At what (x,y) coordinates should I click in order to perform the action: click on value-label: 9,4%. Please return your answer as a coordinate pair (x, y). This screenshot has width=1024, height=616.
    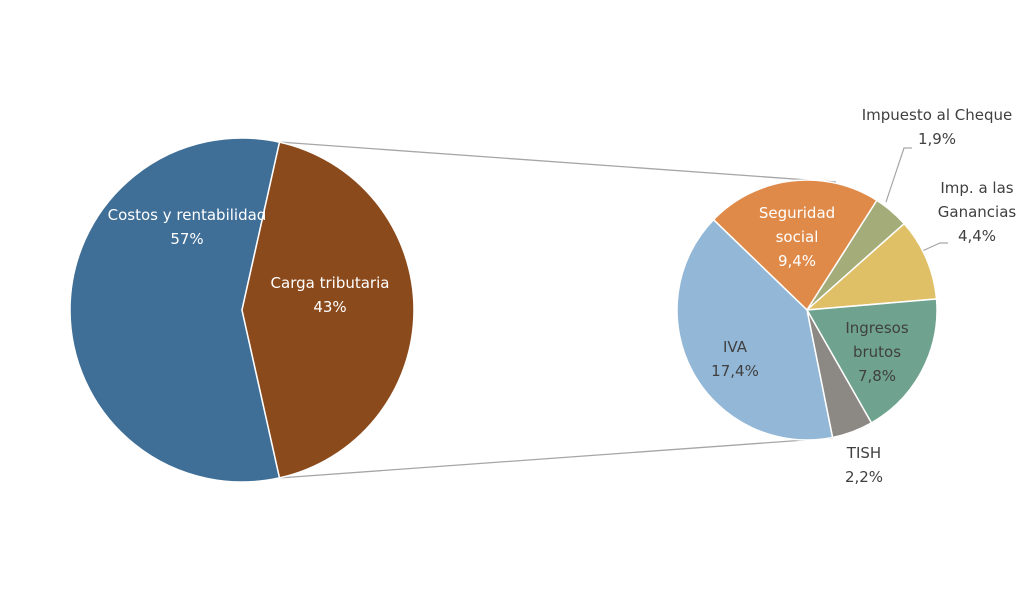
    Looking at the image, I should click on (797, 261).